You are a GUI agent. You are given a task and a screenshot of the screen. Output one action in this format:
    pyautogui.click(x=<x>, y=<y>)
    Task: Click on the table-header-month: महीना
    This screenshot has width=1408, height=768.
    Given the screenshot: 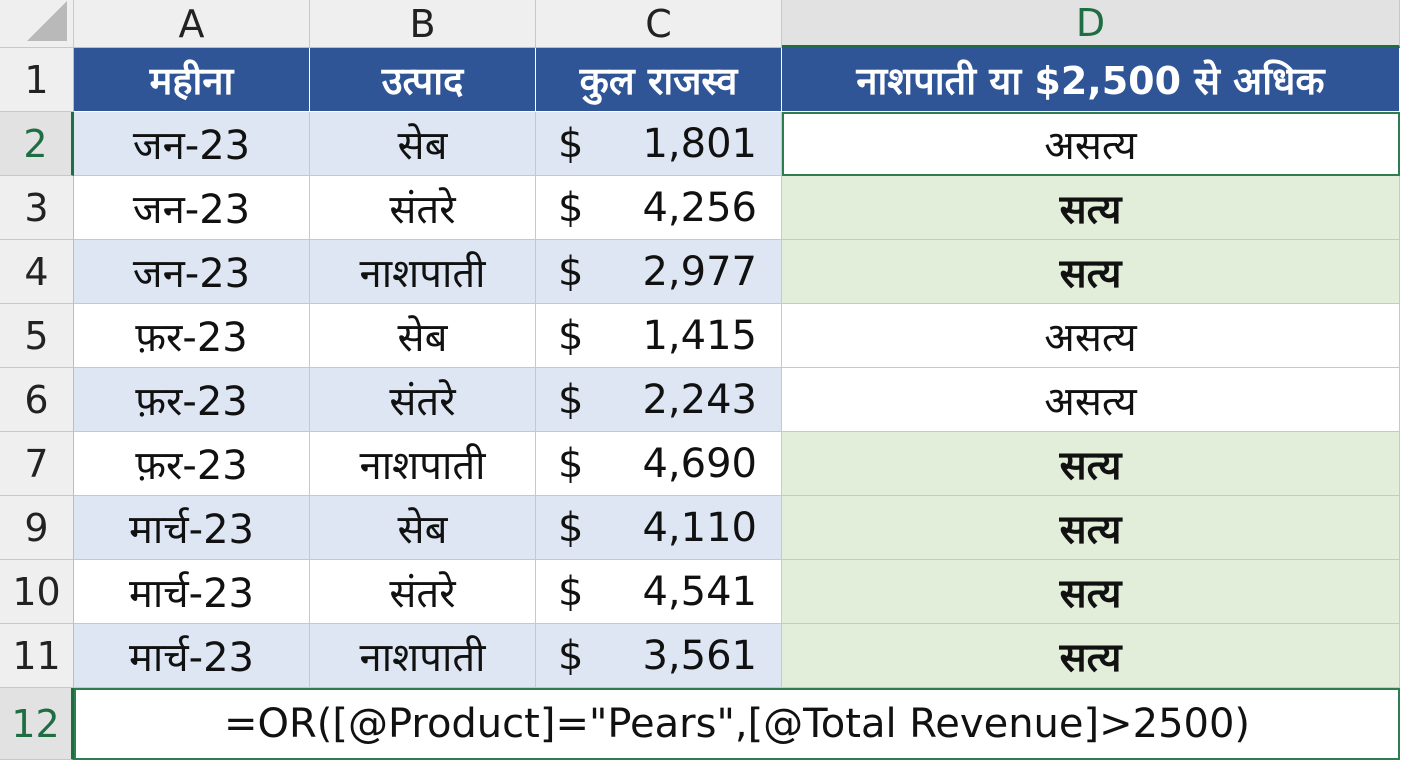 What is the action you would take?
    pyautogui.click(x=192, y=80)
    